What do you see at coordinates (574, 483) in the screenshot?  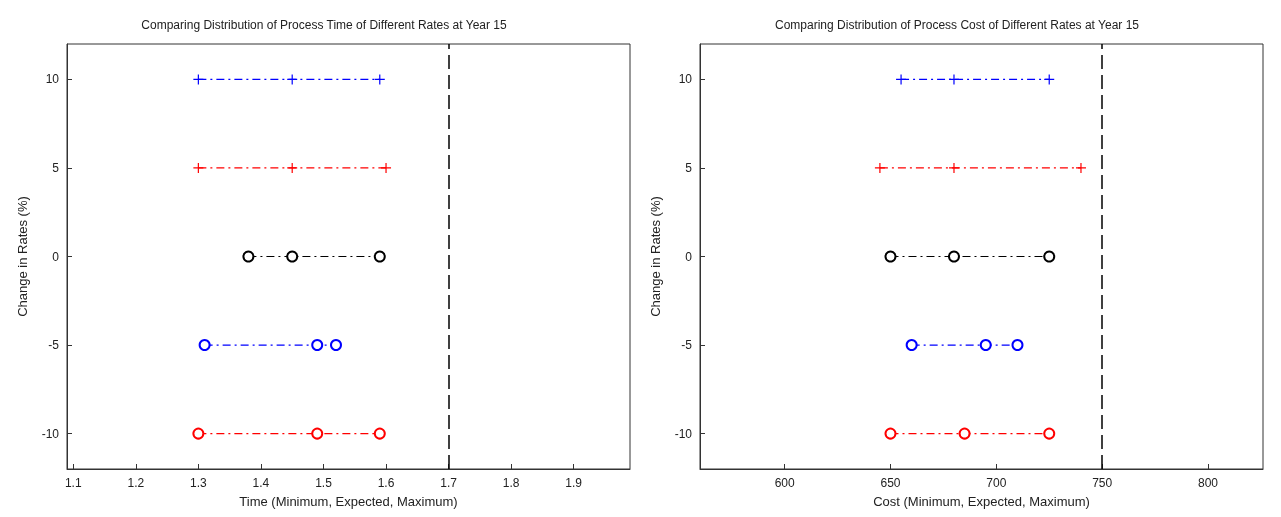 I see `x-tick-label: 1.9` at bounding box center [574, 483].